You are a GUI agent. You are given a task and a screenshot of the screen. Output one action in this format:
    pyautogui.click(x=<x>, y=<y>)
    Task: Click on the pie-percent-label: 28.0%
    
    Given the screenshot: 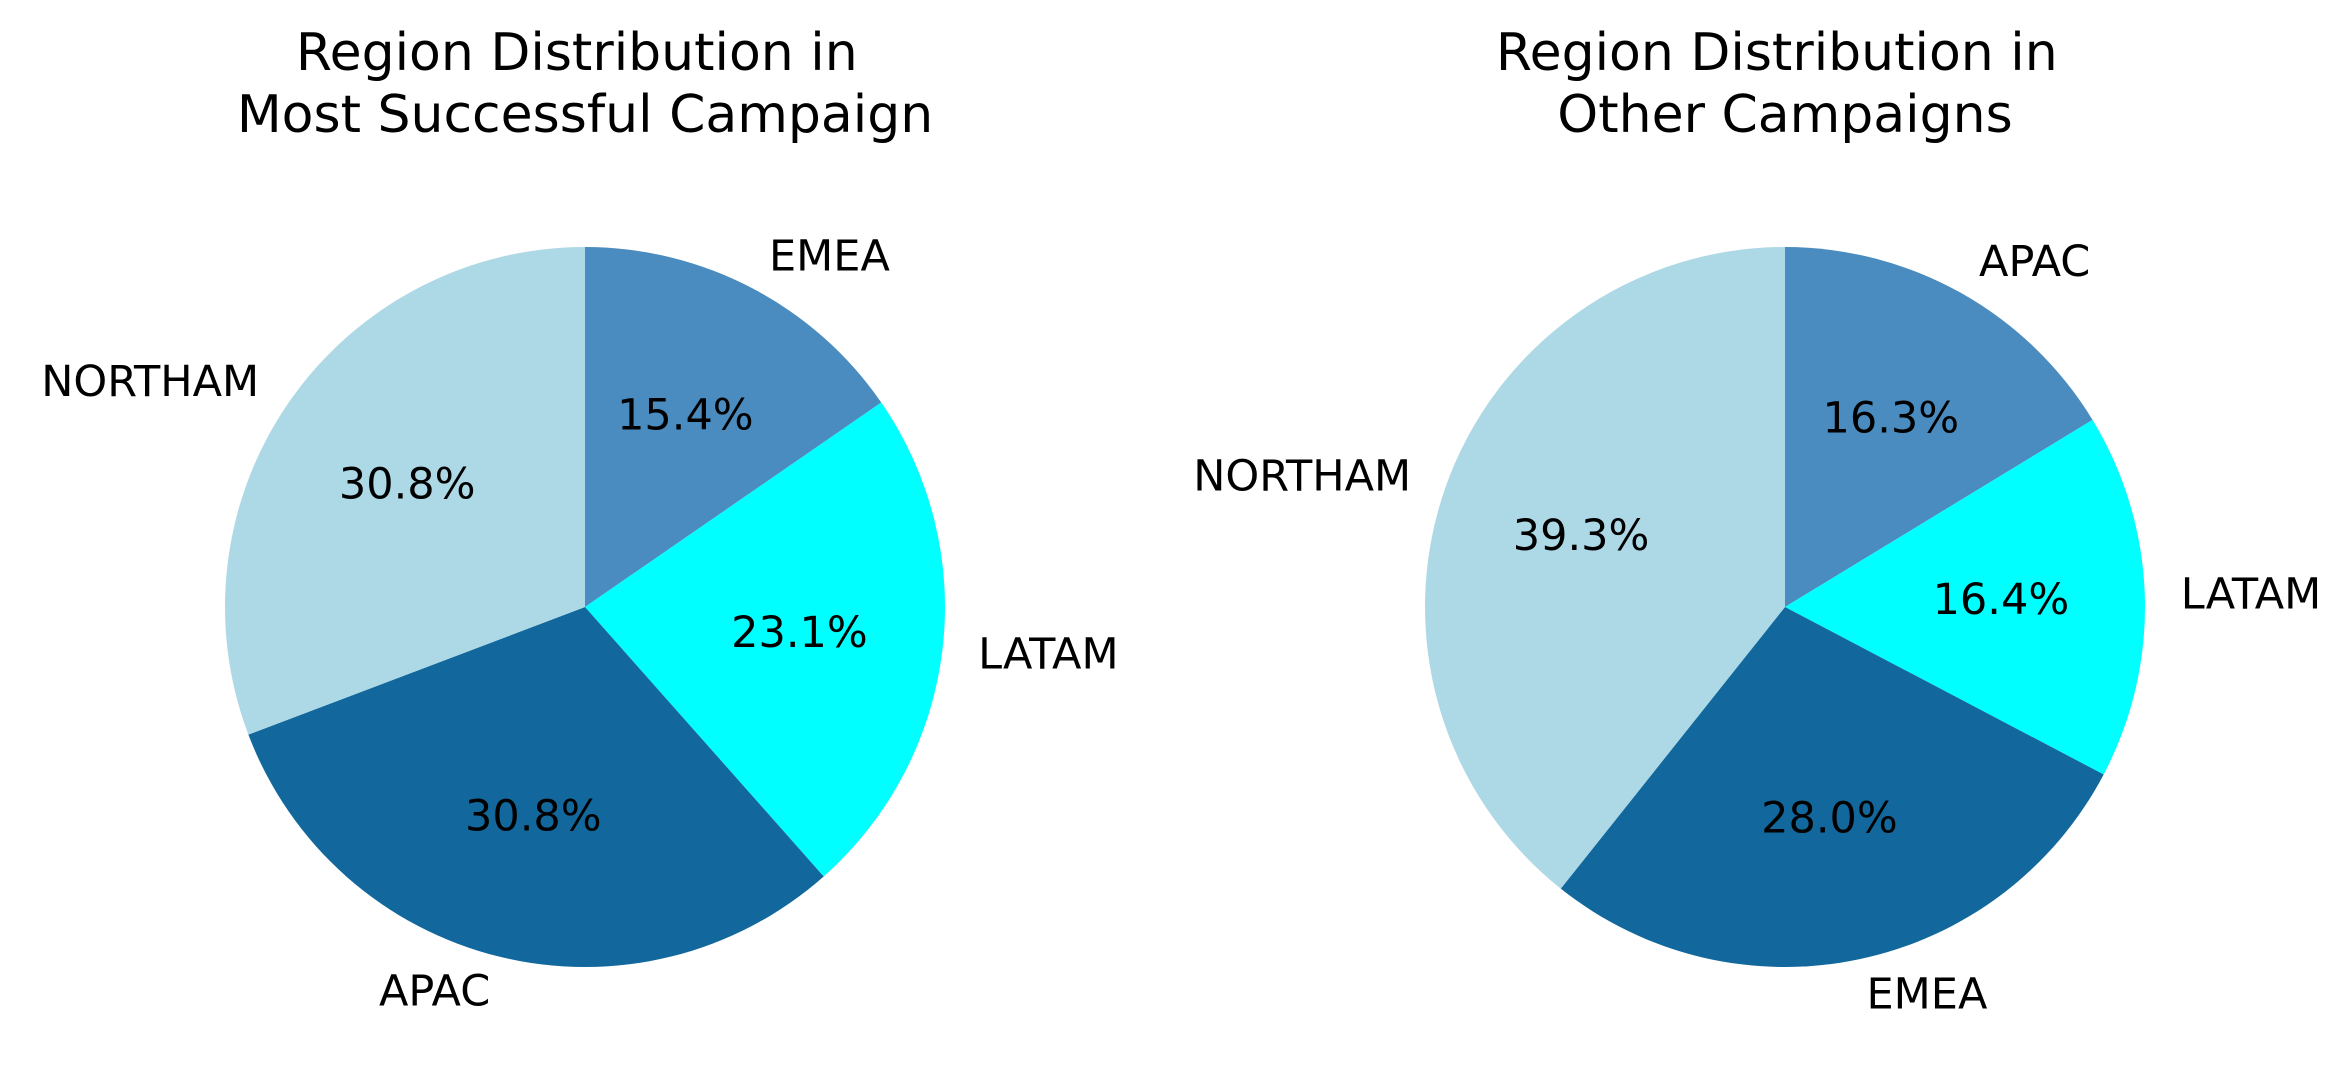 What is the action you would take?
    pyautogui.click(x=1829, y=818)
    